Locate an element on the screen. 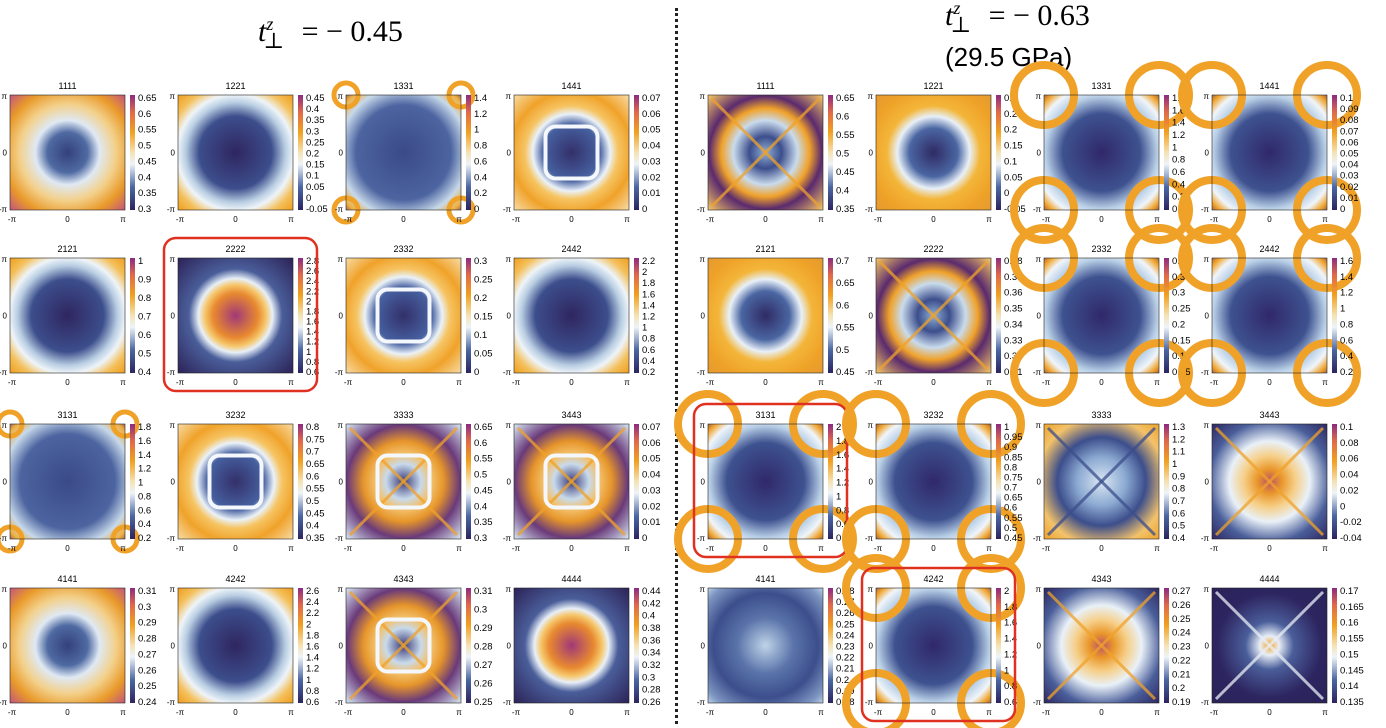  colorbar-tick: 1 is located at coordinates (1174, 147).